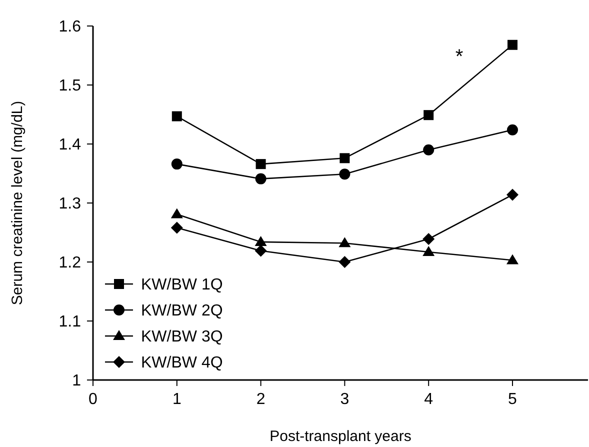  What do you see at coordinates (70, 145) in the screenshot?
I see `y-tick-label: 1.4` at bounding box center [70, 145].